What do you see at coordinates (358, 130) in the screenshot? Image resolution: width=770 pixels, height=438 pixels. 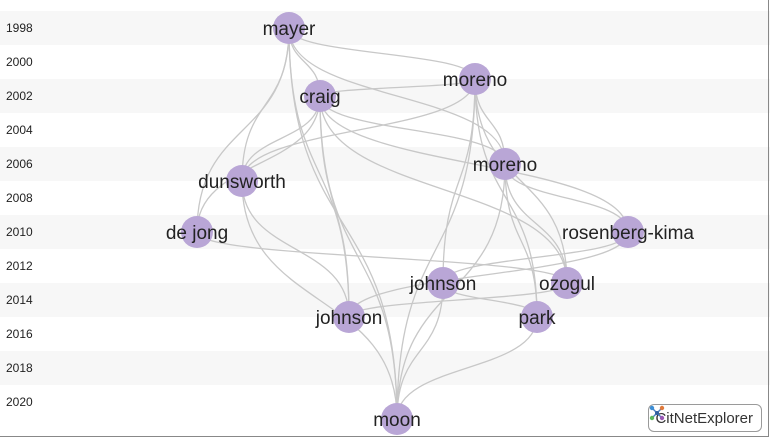 I see `citation-edge-moreno1-dunsworth` at bounding box center [358, 130].